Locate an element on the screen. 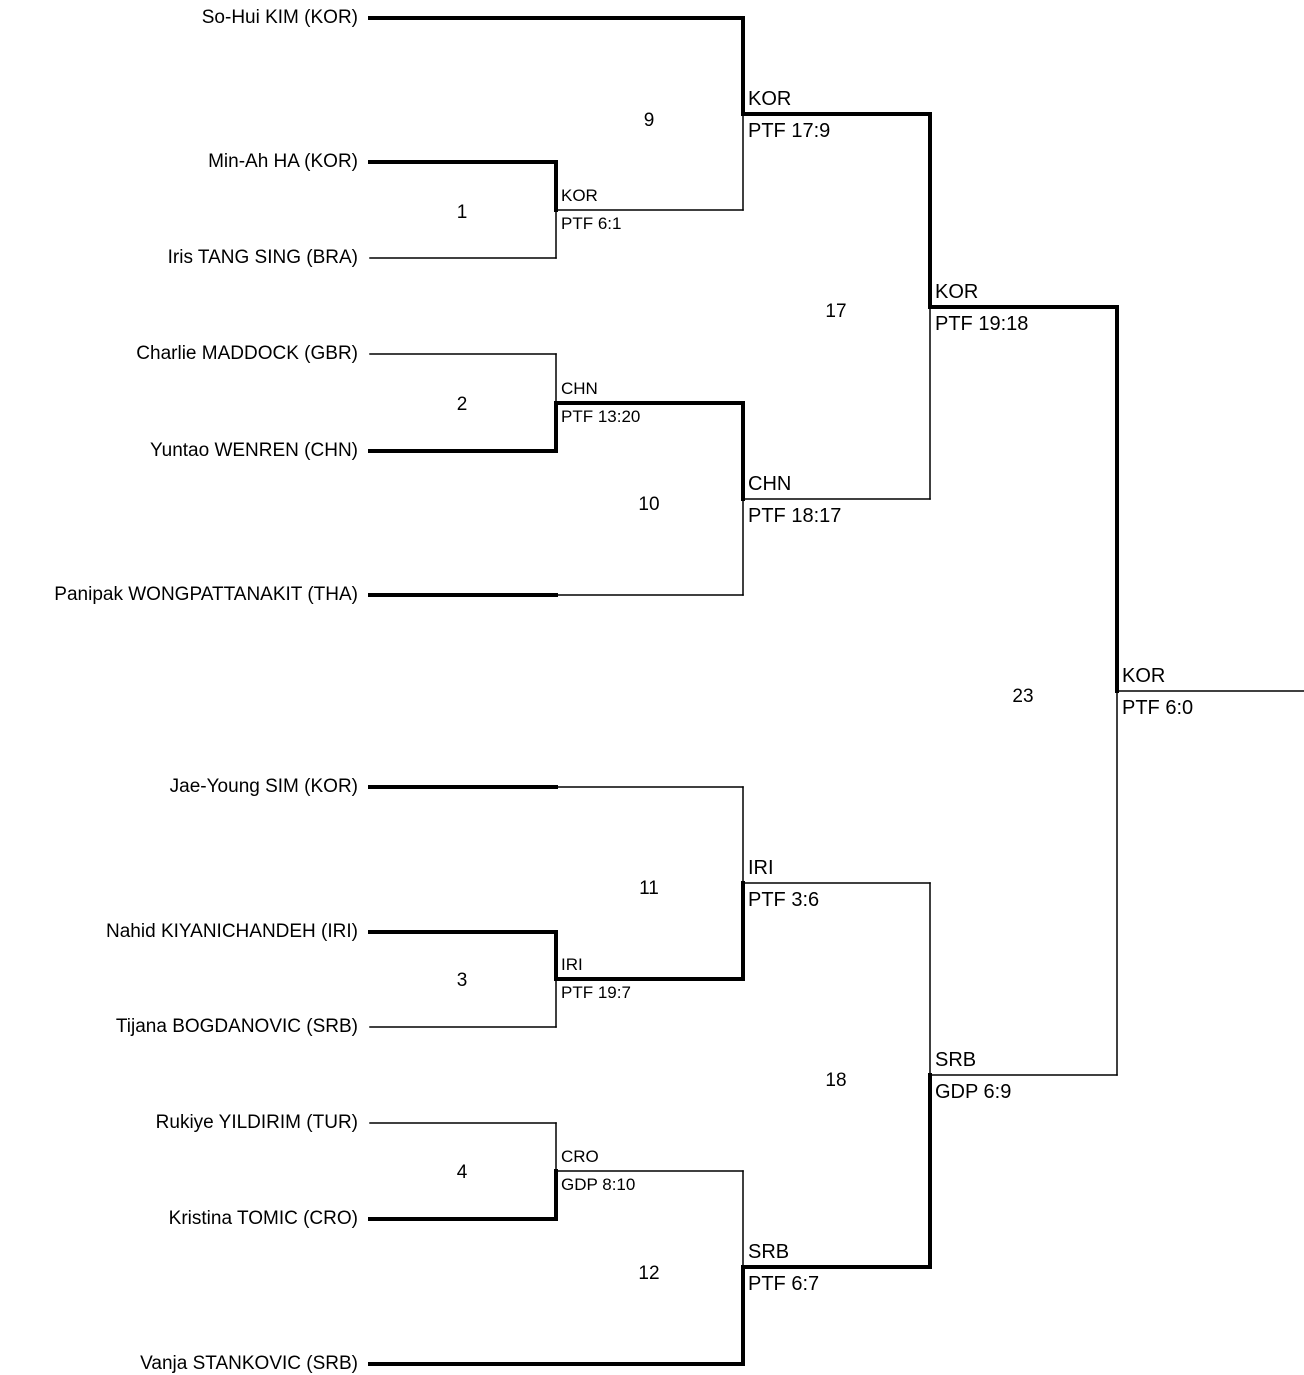  match-number-1: 1 is located at coordinates (462, 212).